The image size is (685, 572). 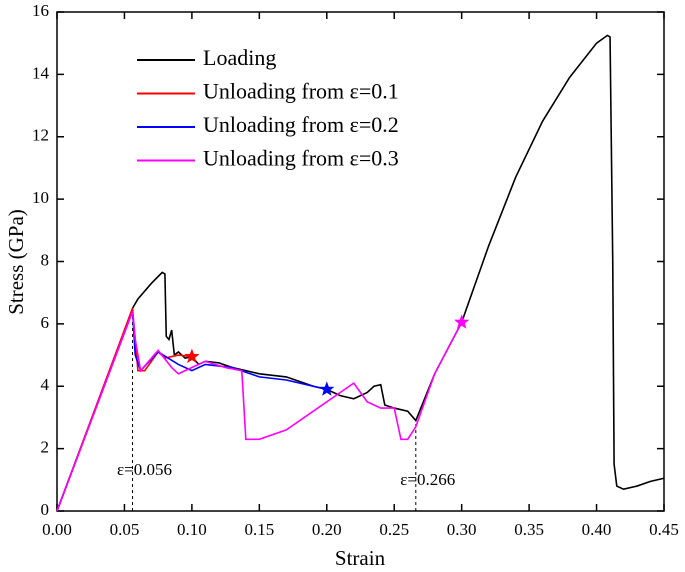 I want to click on x-axis-label: Strain, so click(x=360, y=558).